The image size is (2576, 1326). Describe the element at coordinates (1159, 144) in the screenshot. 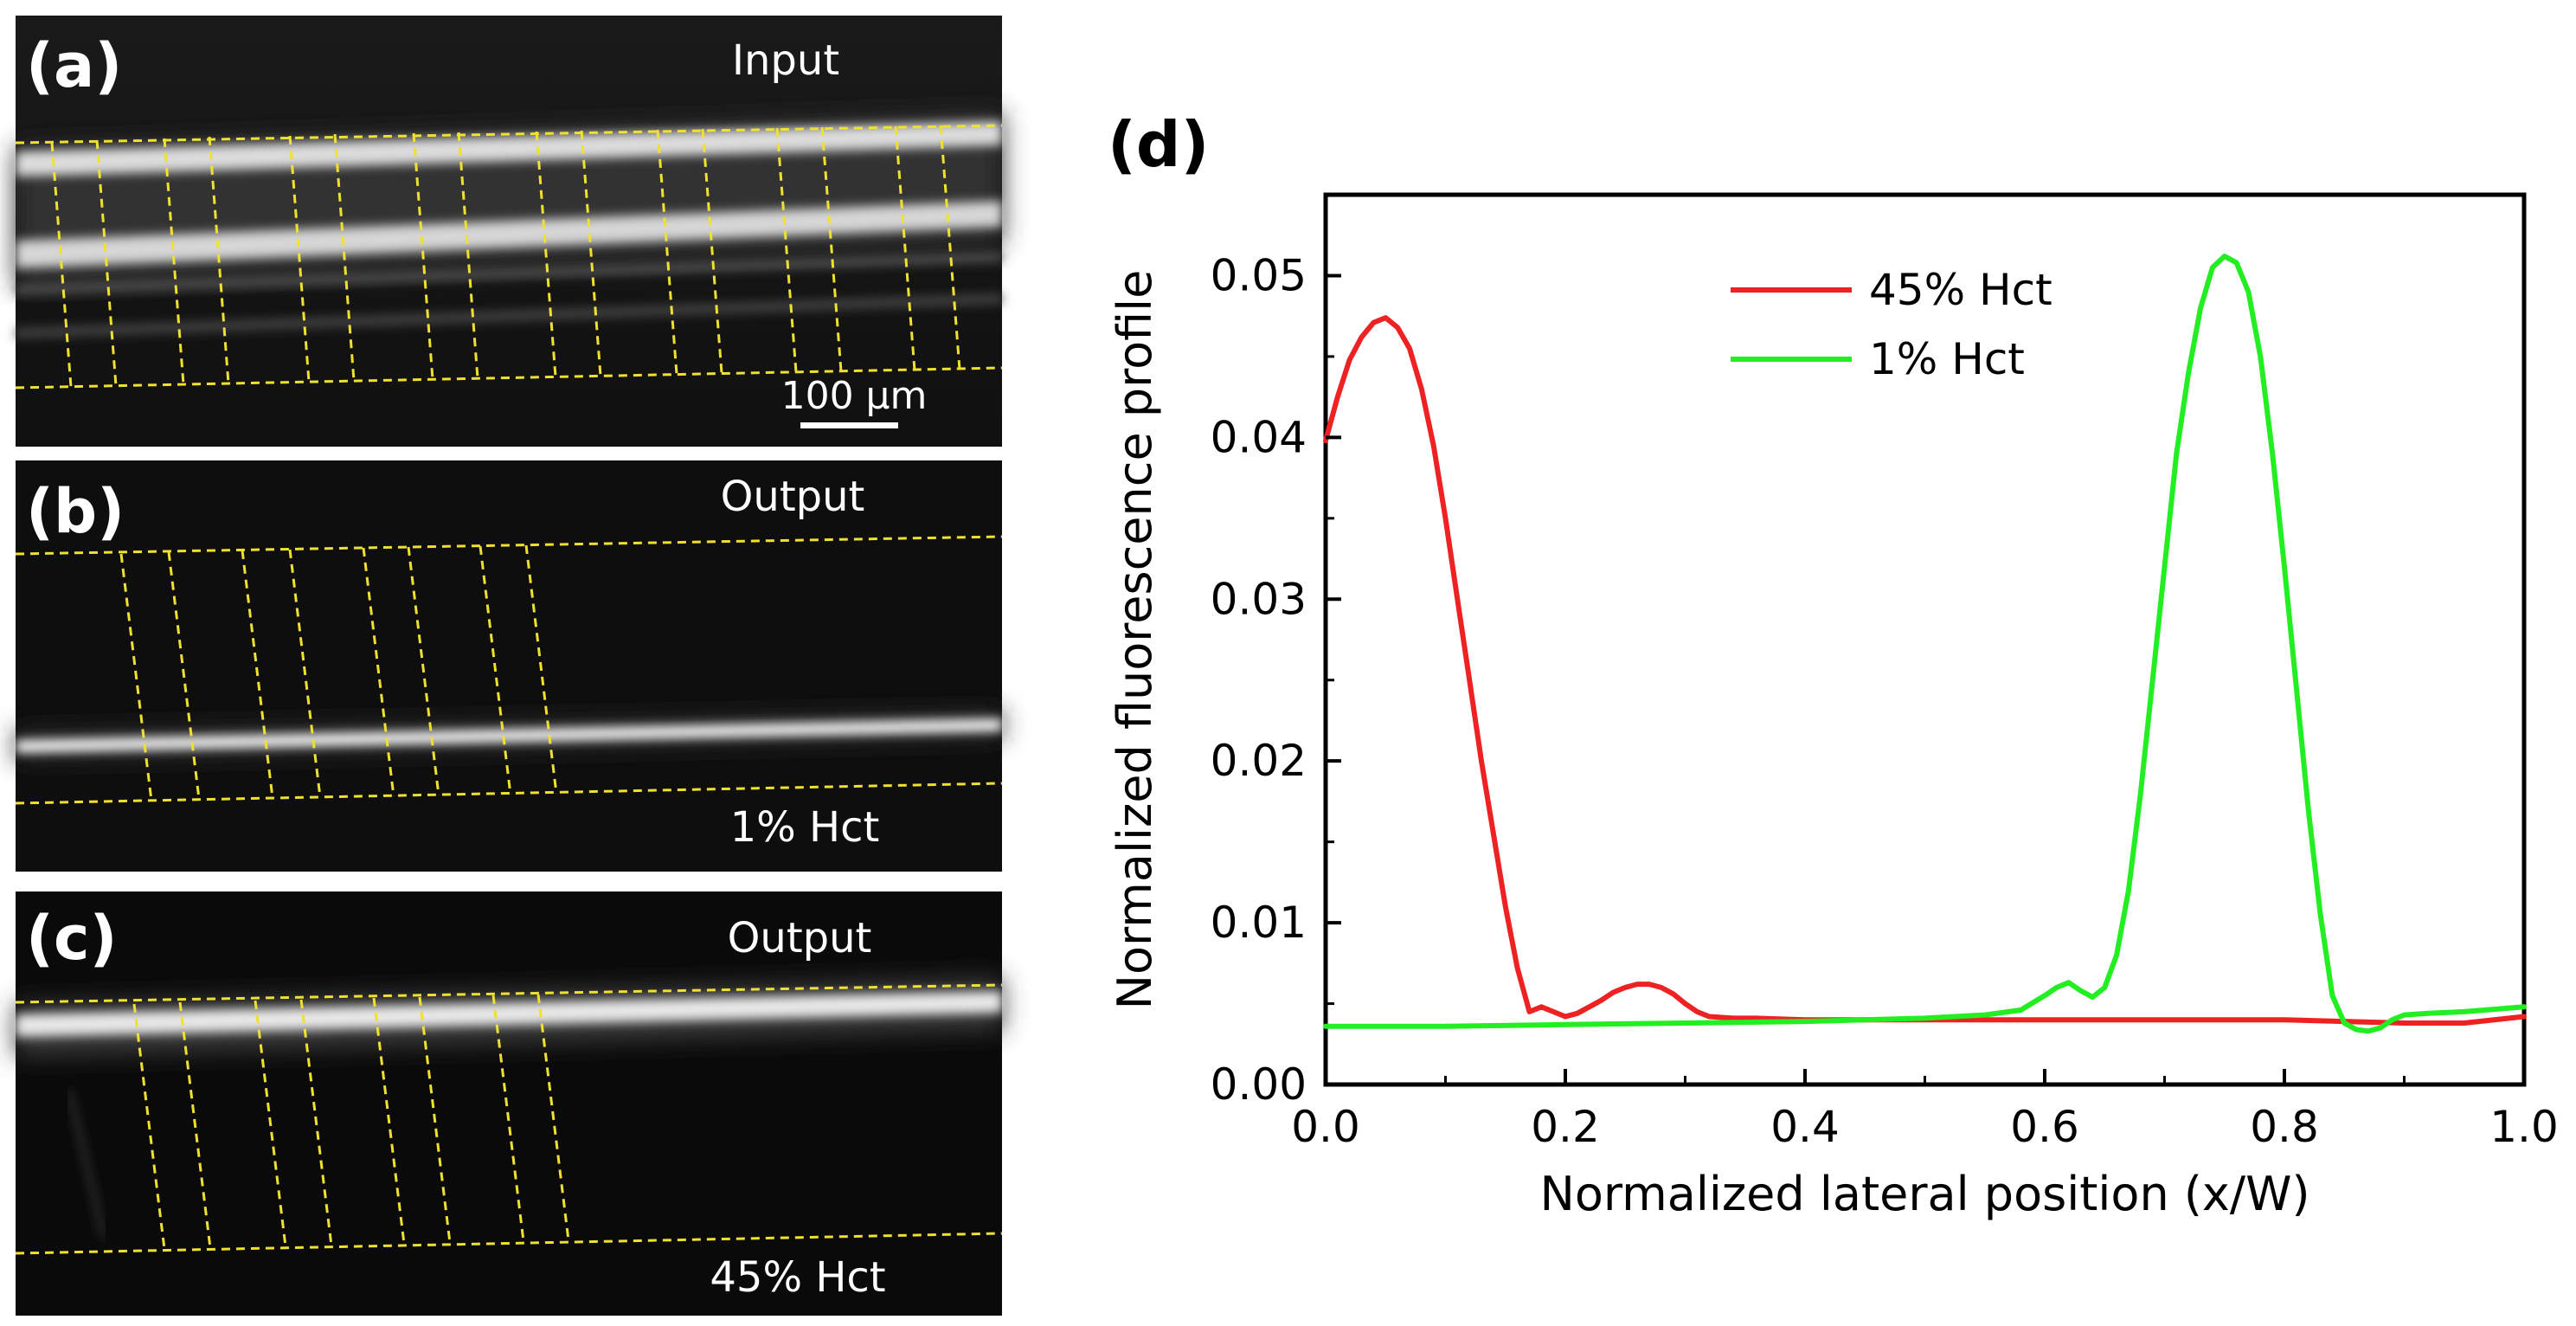

I see `panel-d-letter: (d)` at that location.